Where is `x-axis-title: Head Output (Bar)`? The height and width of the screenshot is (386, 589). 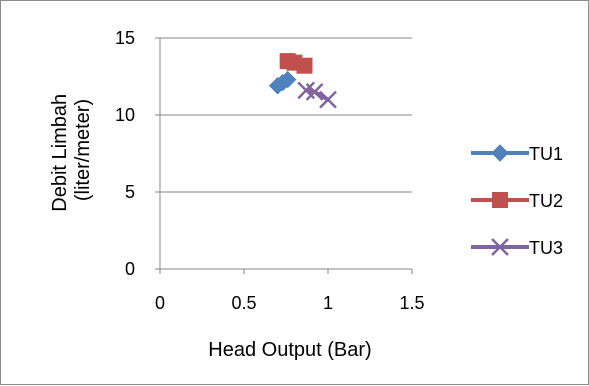 x-axis-title: Head Output (Bar) is located at coordinates (289, 350).